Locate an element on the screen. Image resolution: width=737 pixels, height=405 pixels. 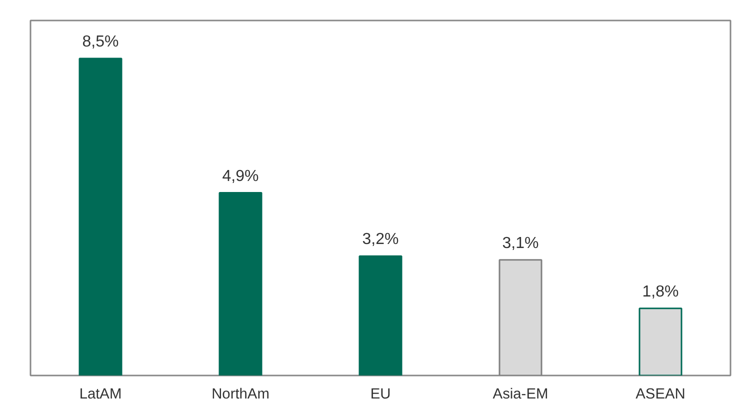
x-tick-label: NorthAm is located at coordinates (241, 394).